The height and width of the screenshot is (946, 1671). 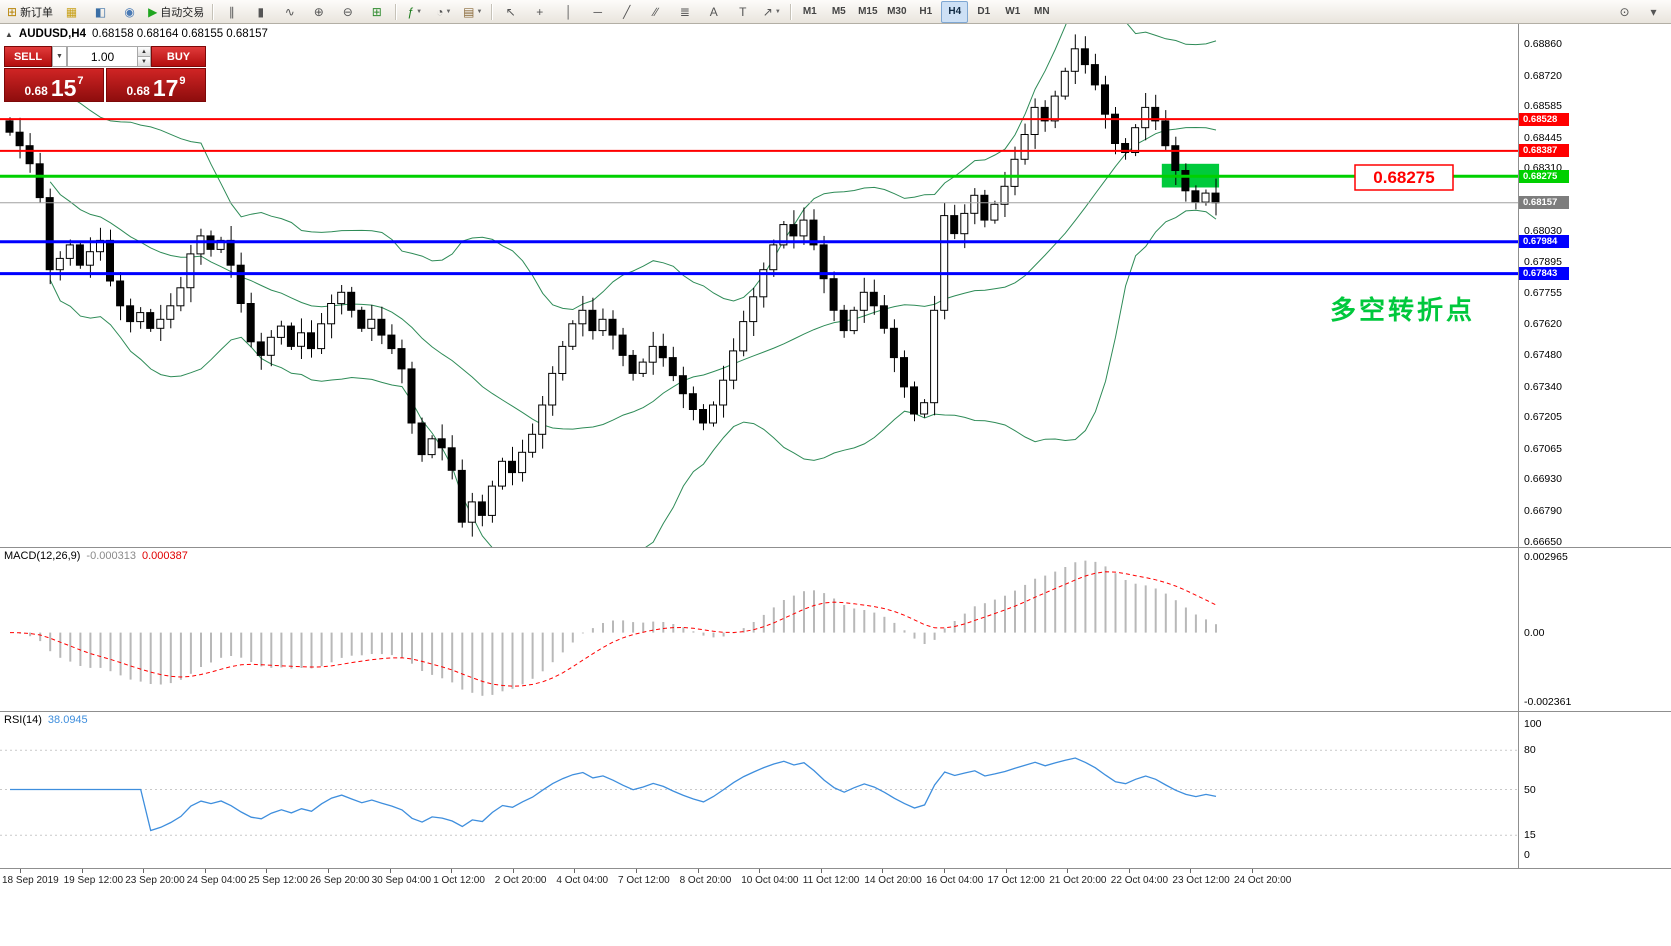 What do you see at coordinates (1530, 750) in the screenshot?
I see `rsi-axis-label: 80` at bounding box center [1530, 750].